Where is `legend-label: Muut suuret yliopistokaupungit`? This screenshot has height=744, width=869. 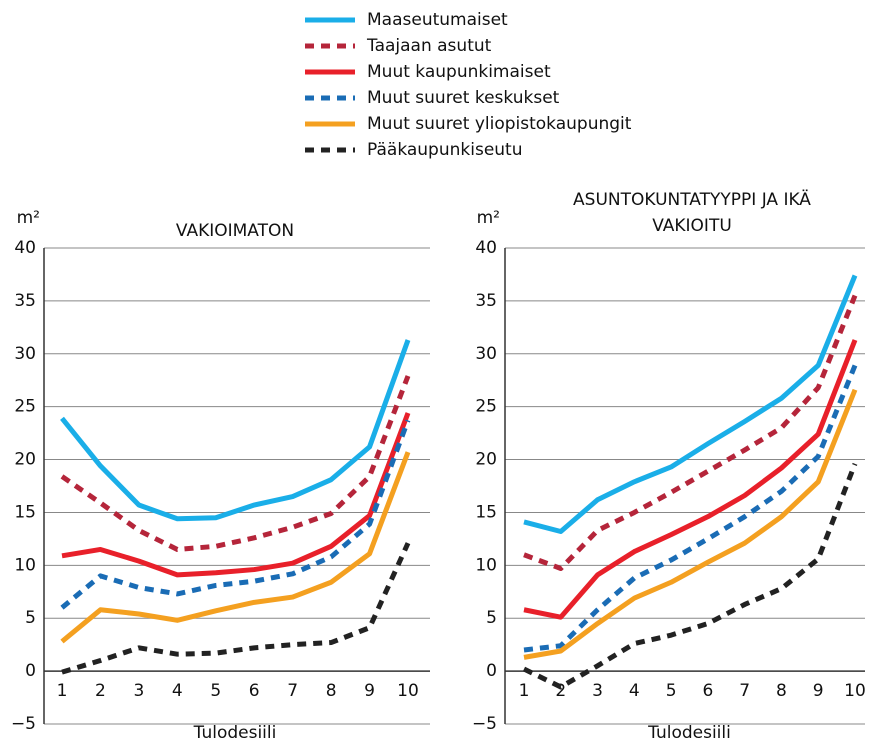 legend-label: Muut suuret yliopistokaupungit is located at coordinates (499, 124).